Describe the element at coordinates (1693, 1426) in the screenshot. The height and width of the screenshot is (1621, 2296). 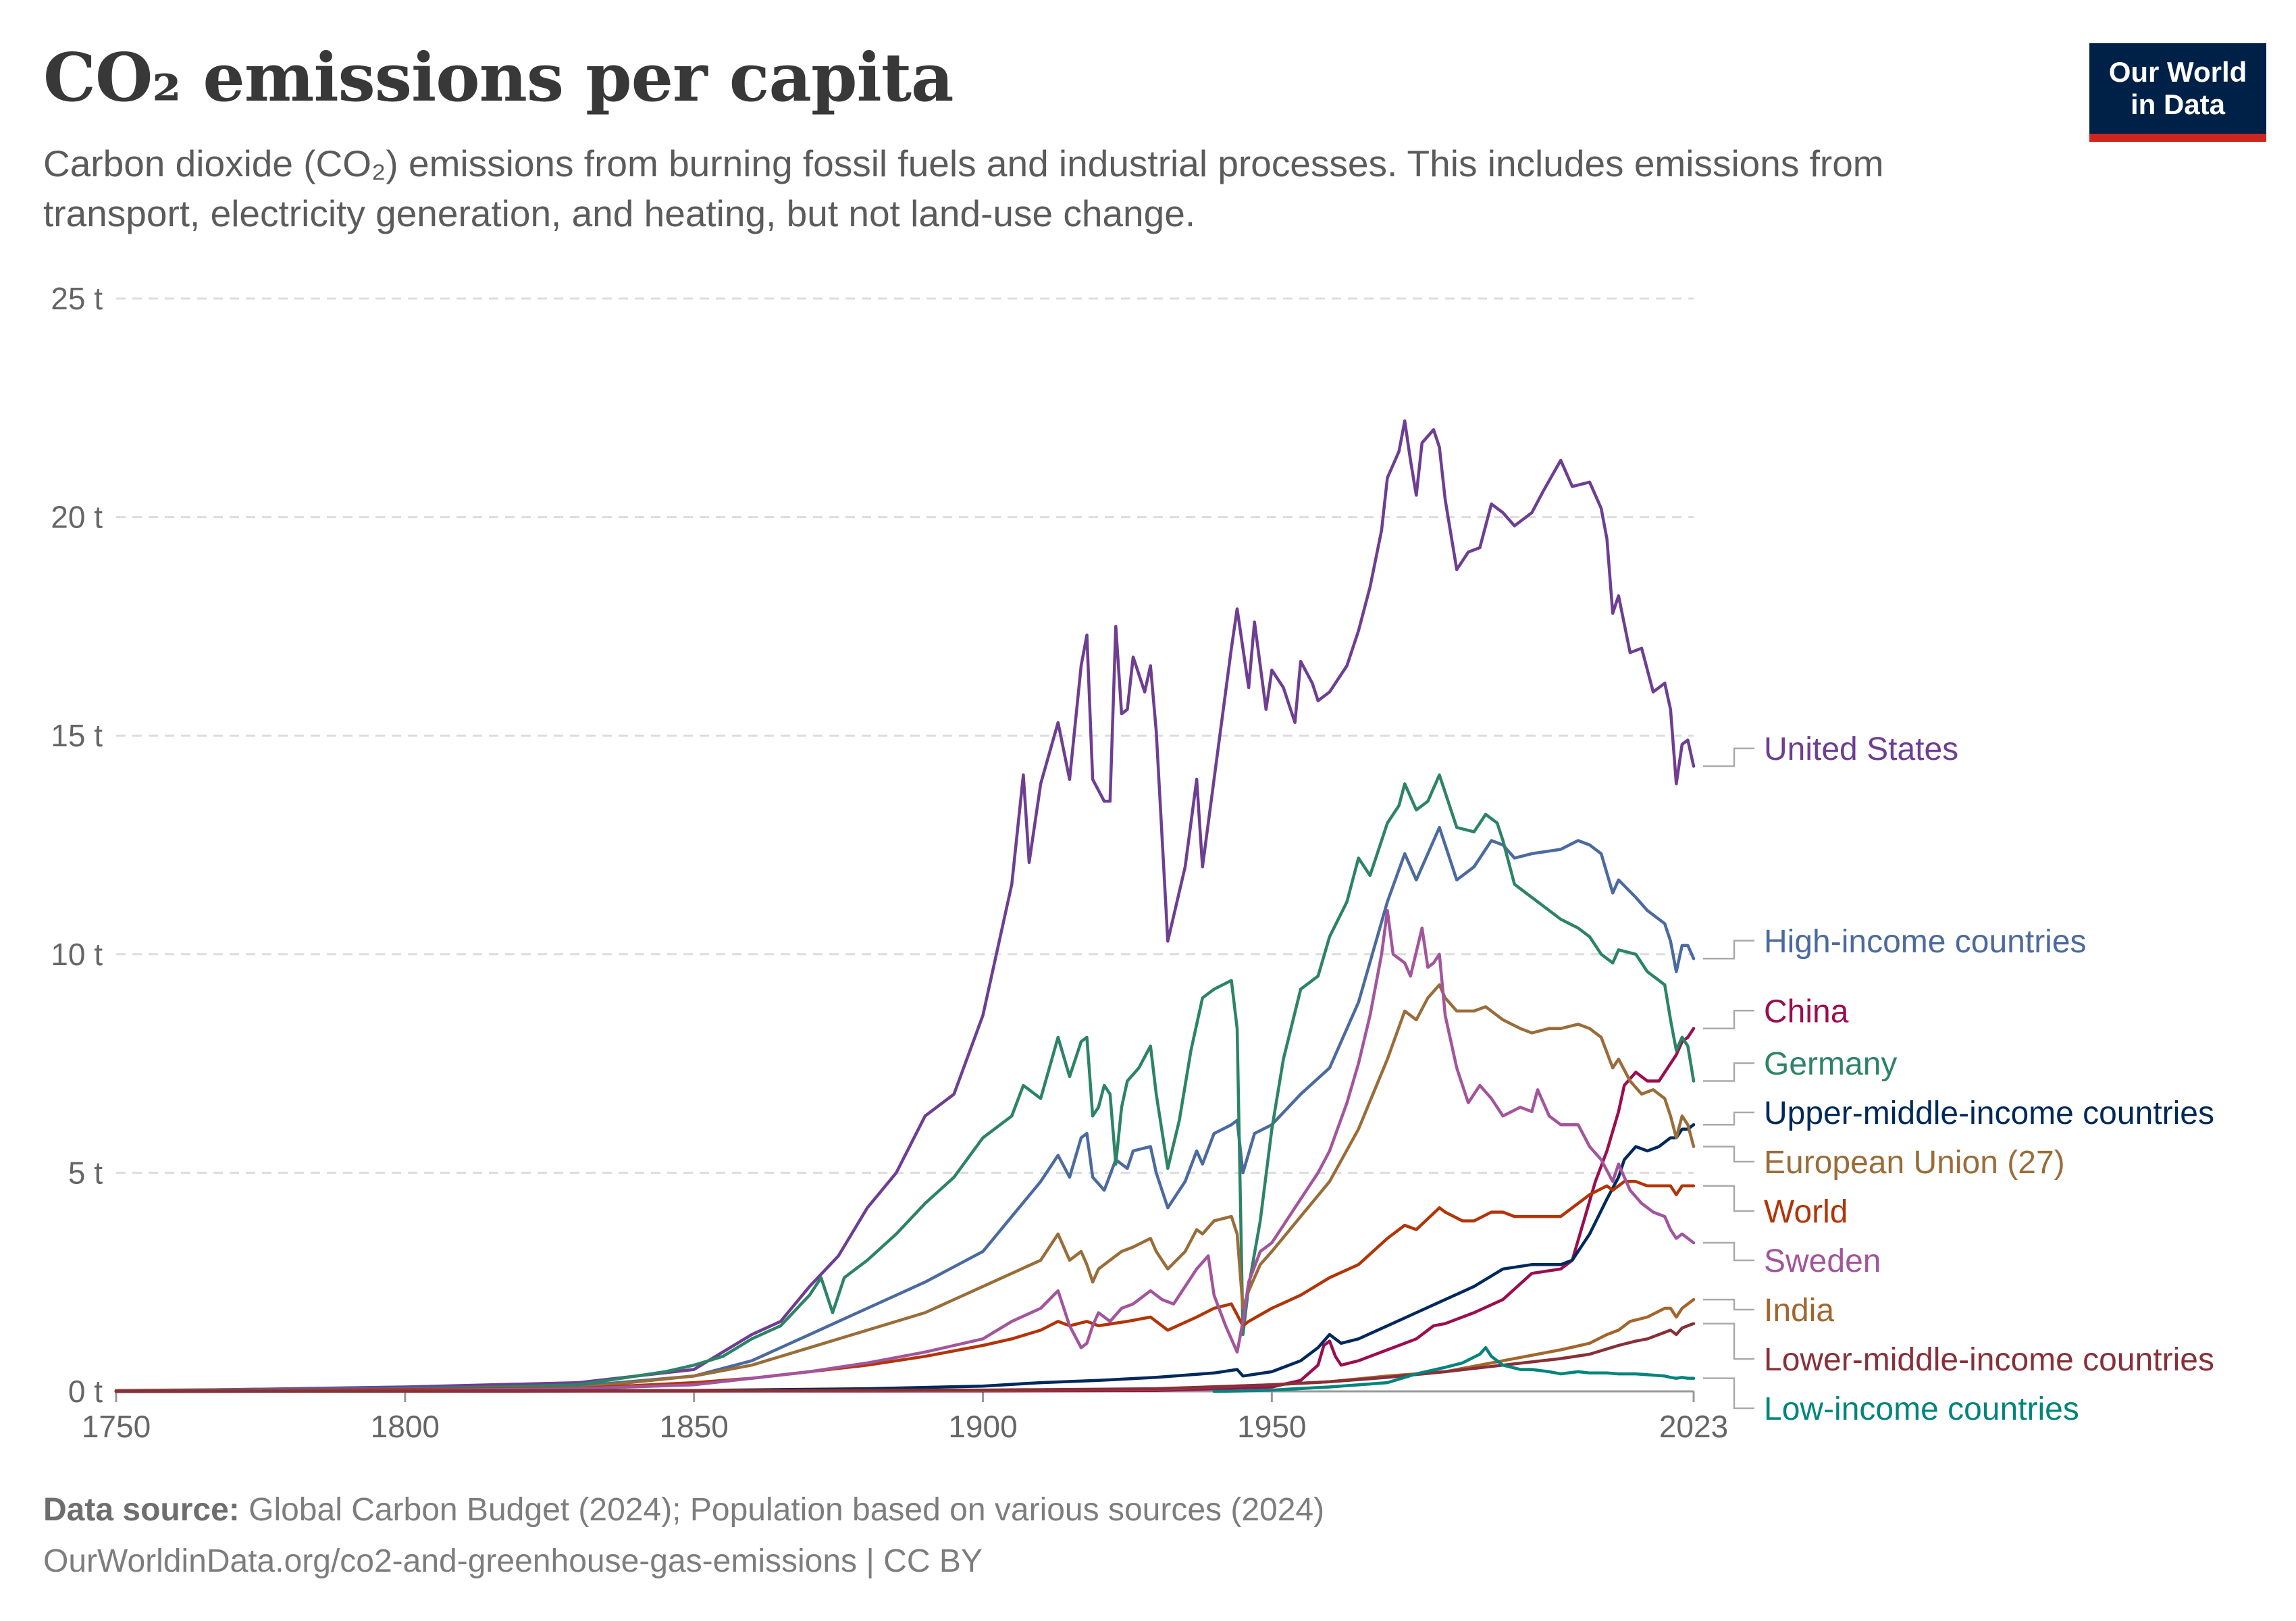
I see `x-tick-label: 2023` at that location.